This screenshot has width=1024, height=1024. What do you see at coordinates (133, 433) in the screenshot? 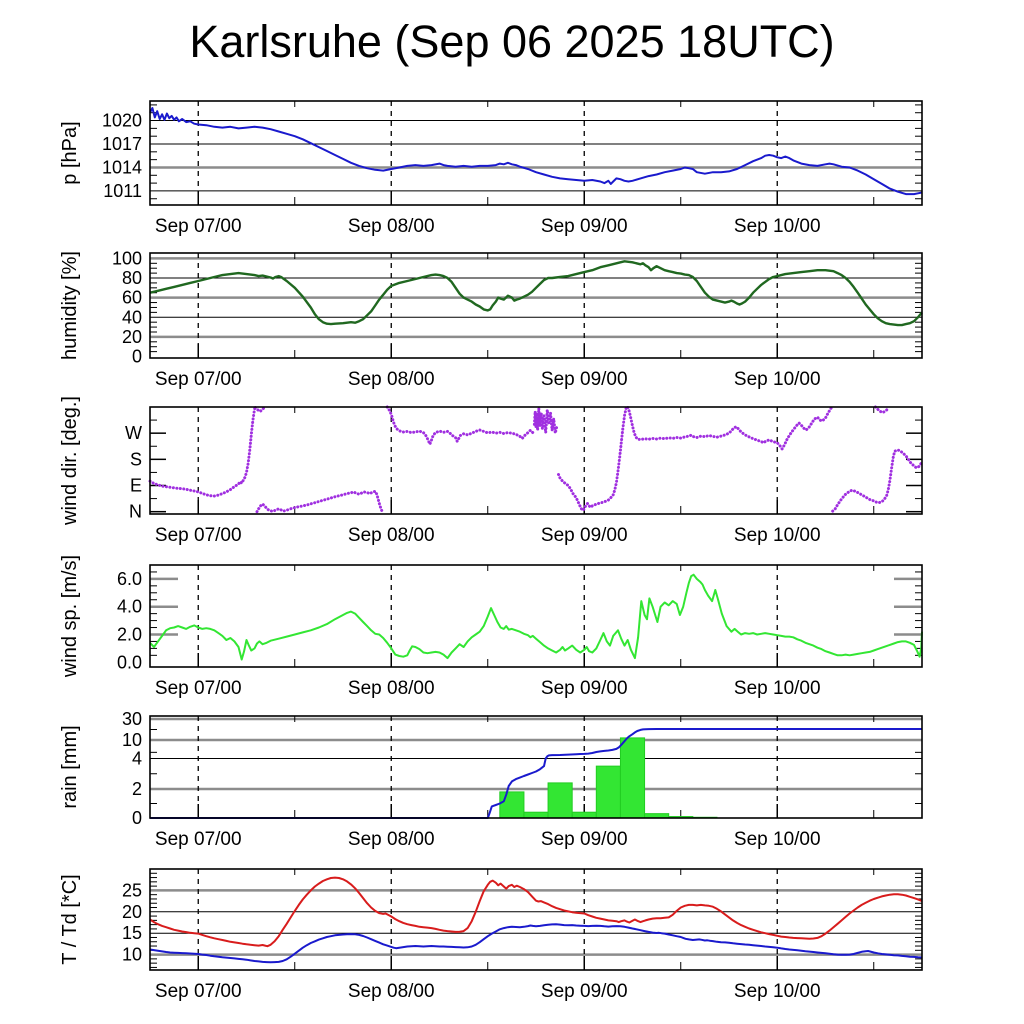
I see `wind-direction-y-tick-label-W: W` at bounding box center [133, 433].